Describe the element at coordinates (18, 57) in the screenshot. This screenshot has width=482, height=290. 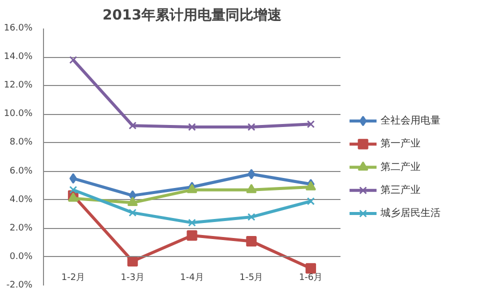
I see `y-tick-label: 14.0%` at that location.